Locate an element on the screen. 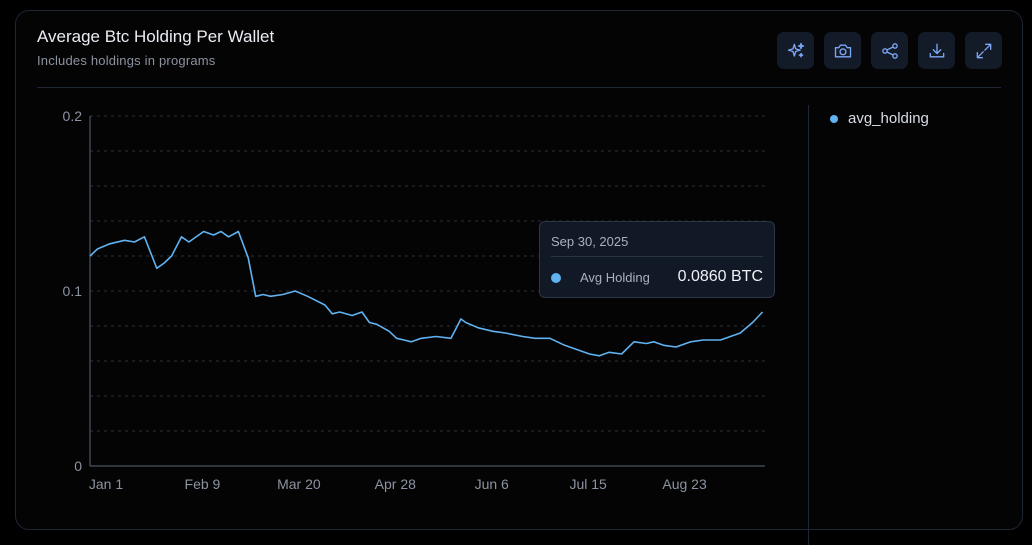 This screenshot has width=1032, height=545. header-divider is located at coordinates (519, 87).